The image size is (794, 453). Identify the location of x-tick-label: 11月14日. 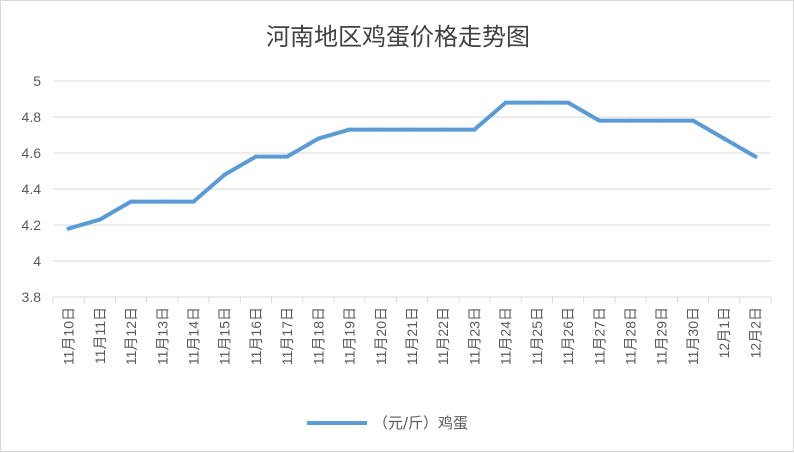
(193, 336).